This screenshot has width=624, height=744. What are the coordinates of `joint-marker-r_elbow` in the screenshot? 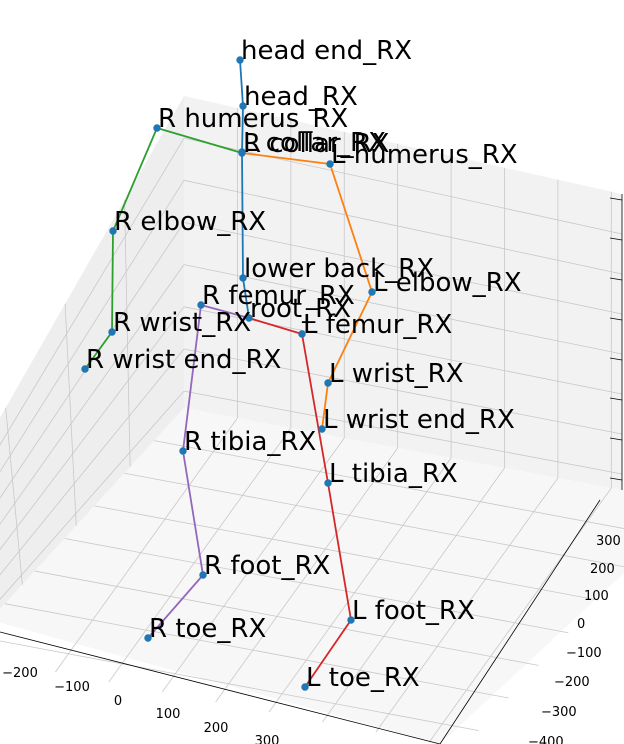 It's located at (113, 231).